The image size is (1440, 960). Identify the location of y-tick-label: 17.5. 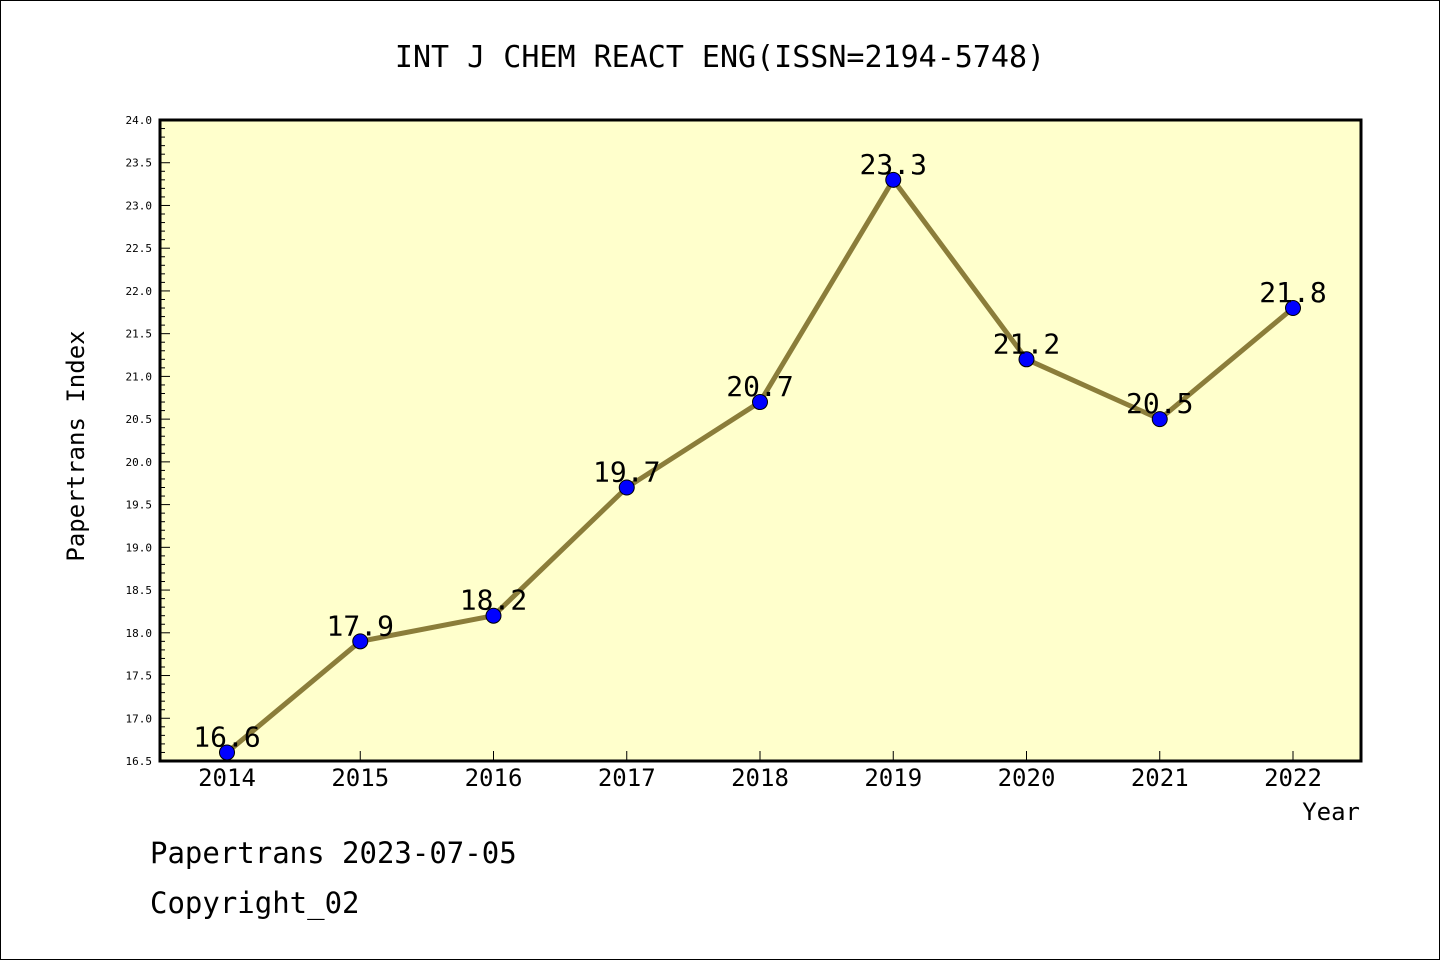
(139, 676).